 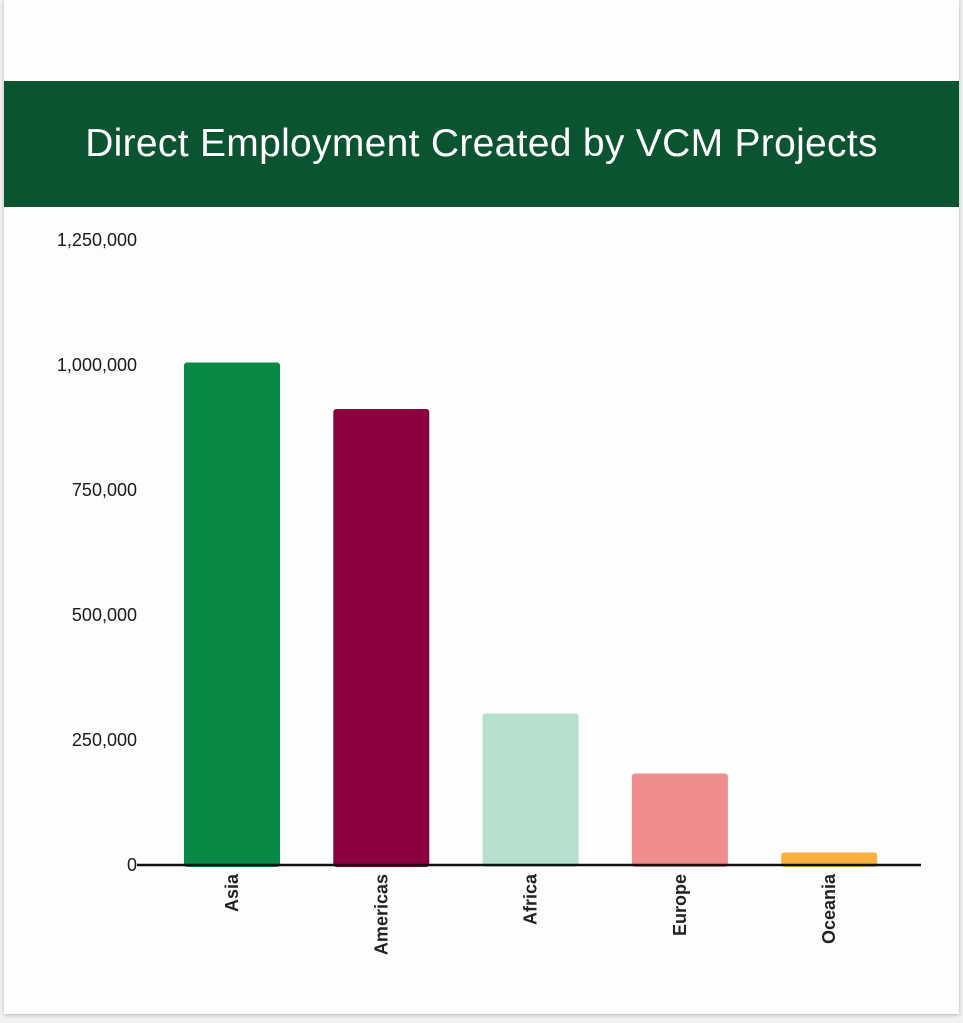 I want to click on bar-americas, so click(x=381, y=638).